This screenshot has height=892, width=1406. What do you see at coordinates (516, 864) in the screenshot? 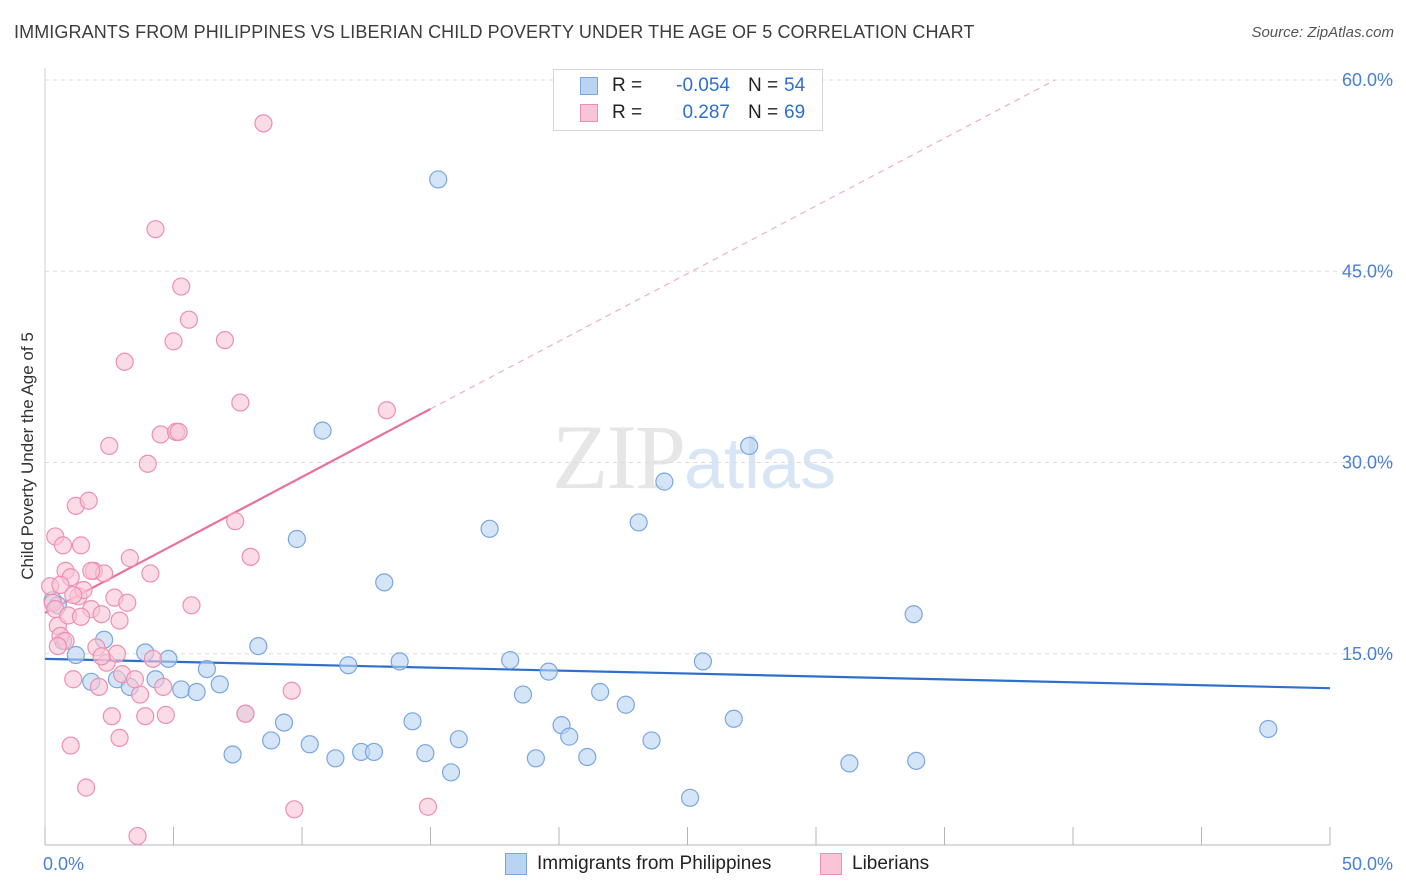
I see `bottom-legend-swatch-philippines` at bounding box center [516, 864].